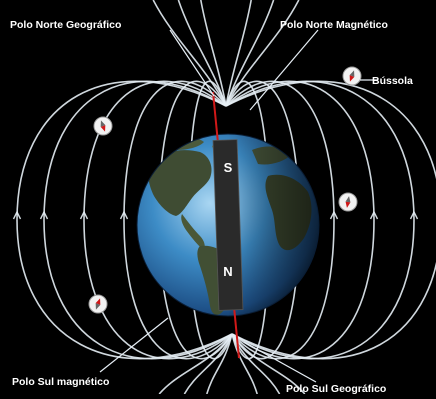 Image resolution: width=436 pixels, height=399 pixels. I want to click on label-magnetic-north: Polo Norte Magnético, so click(334, 25).